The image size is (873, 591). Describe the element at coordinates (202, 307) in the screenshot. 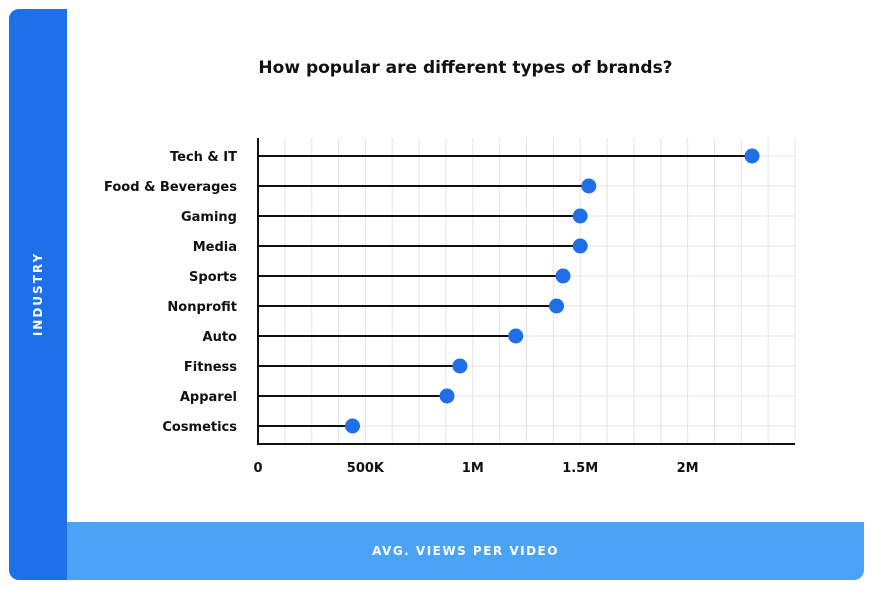

I see `category-label: Nonprofit` at that location.